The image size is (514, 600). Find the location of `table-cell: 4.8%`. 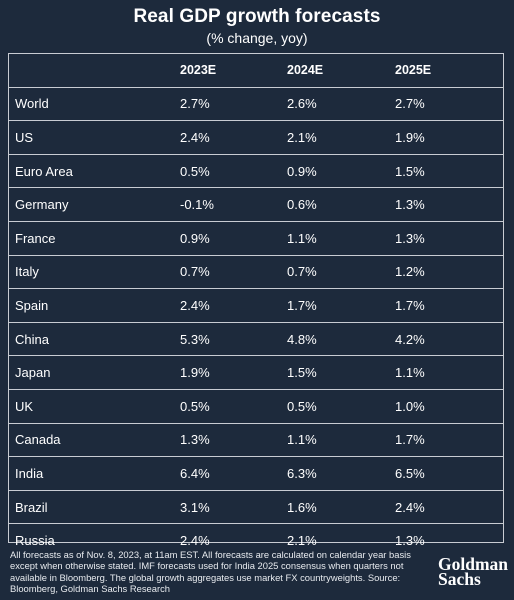

table-cell: 4.8% is located at coordinates (341, 339).